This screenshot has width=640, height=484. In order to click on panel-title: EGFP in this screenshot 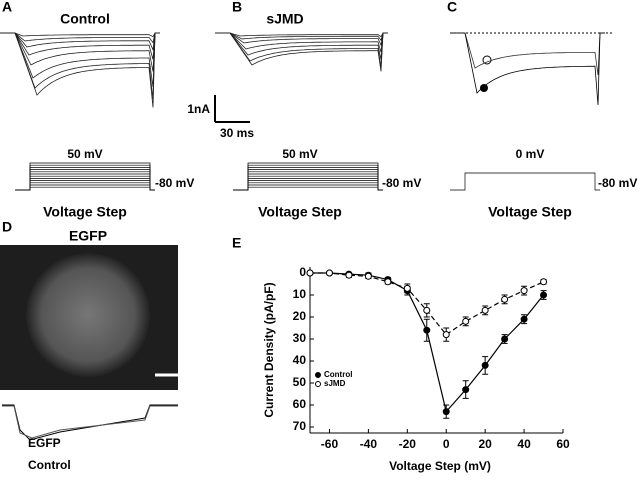, I will do `click(88, 236)`.